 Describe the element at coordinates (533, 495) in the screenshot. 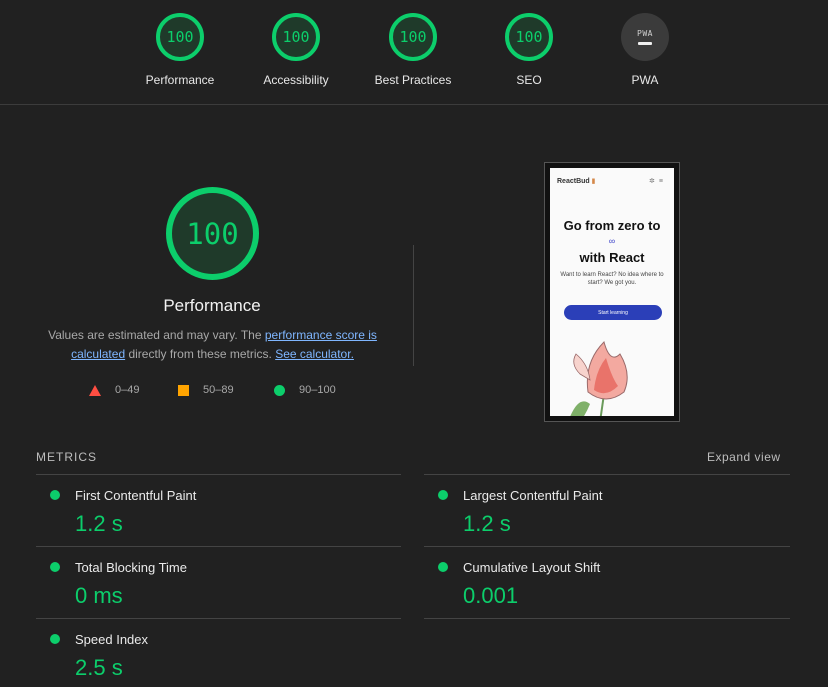

I see `metric-name: Largest Contentful Paint` at that location.